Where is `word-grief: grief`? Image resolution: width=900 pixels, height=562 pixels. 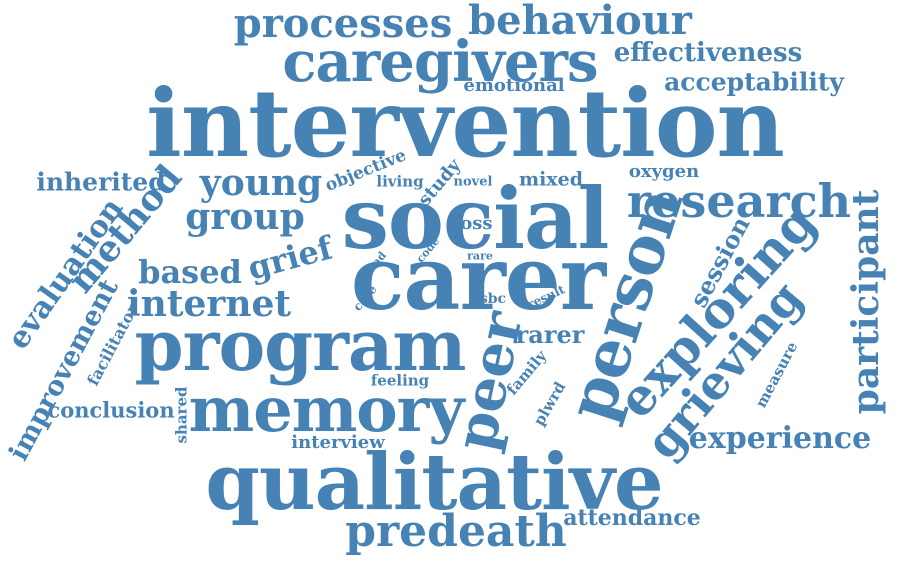
word-grief: grief is located at coordinates (290, 258).